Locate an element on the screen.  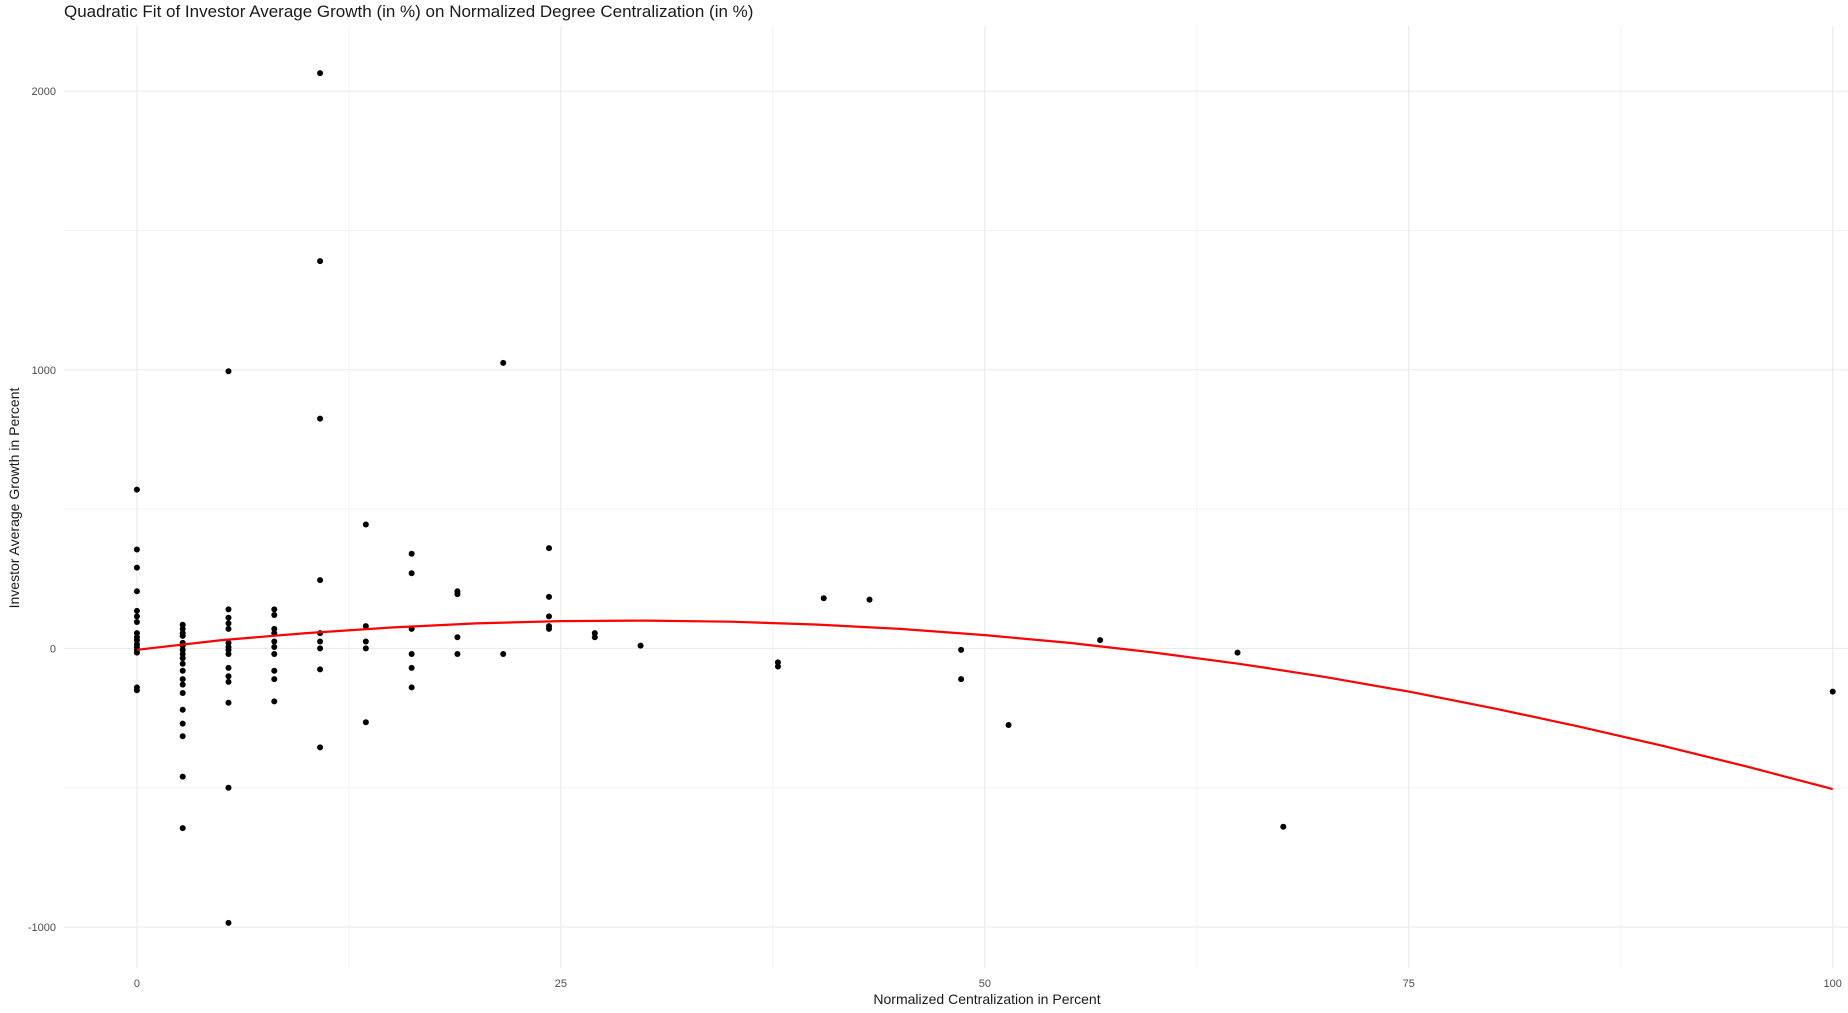
x-tick-label: 0 is located at coordinates (137, 984).